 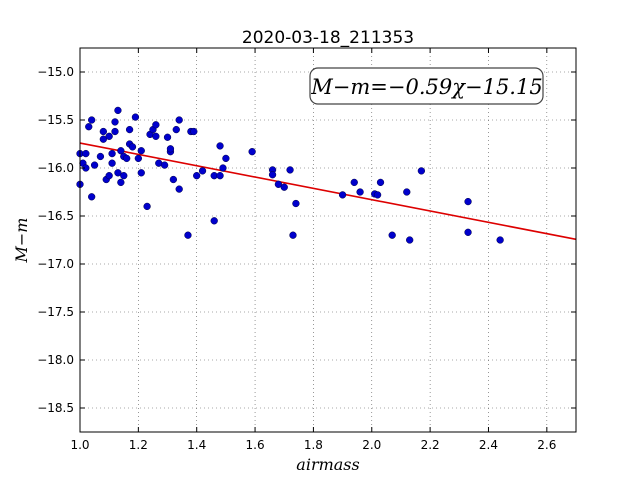 I want to click on x-tick-label: 1.6, so click(x=255, y=445).